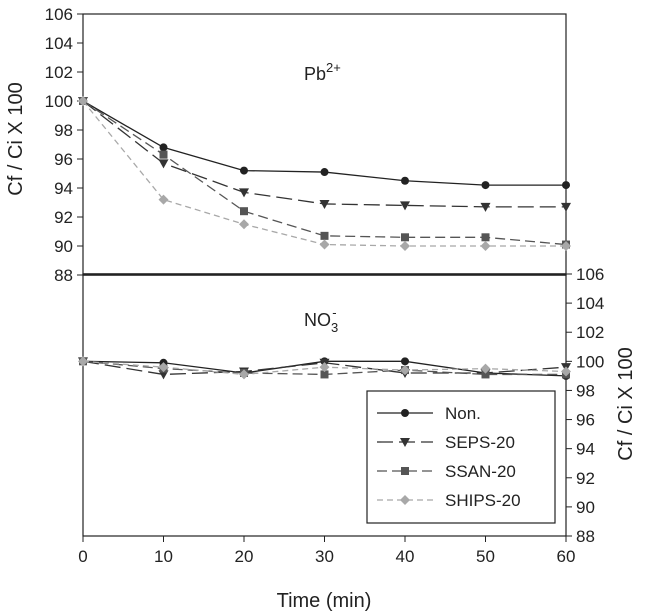  What do you see at coordinates (585, 478) in the screenshot?
I see `y-tick-label-right: 92` at bounding box center [585, 478].